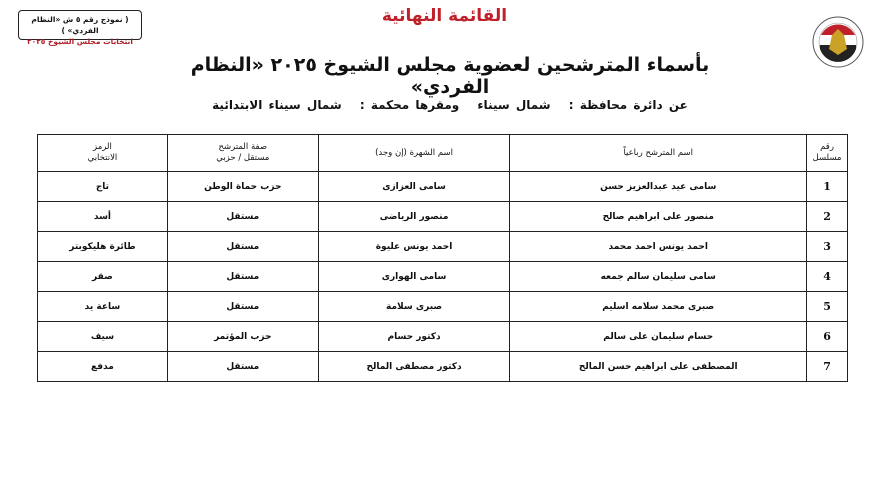 The width and height of the screenshot is (889, 494). What do you see at coordinates (102, 246) in the screenshot?
I see `symbol-cell: طائرة هليكوبتر` at bounding box center [102, 246].